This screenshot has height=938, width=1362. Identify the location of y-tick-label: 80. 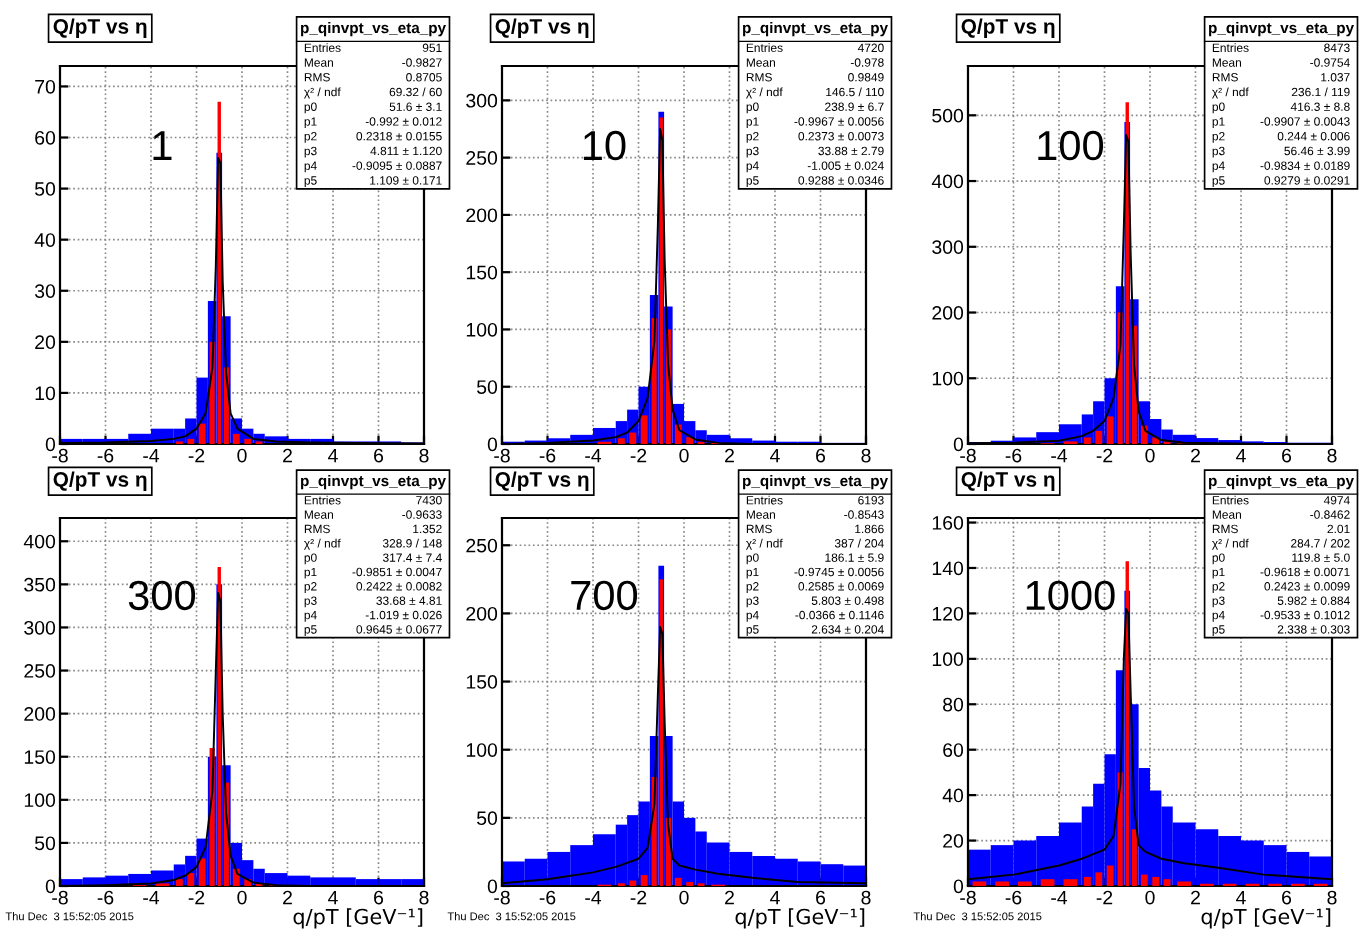
(953, 704).